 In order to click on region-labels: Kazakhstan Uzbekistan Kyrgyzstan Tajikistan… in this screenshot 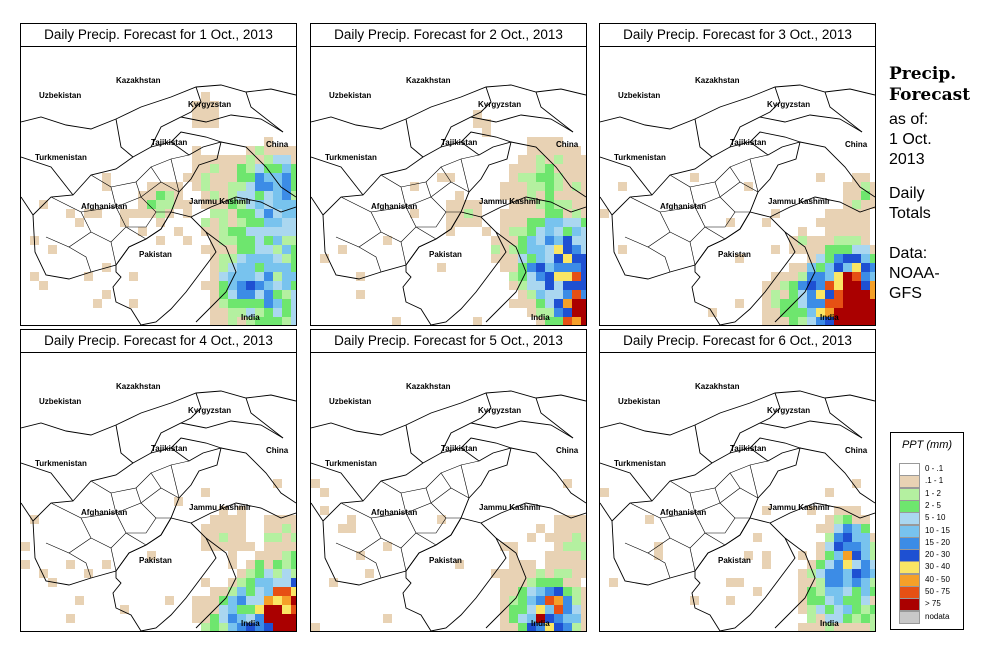, I will do `click(162, 505)`.